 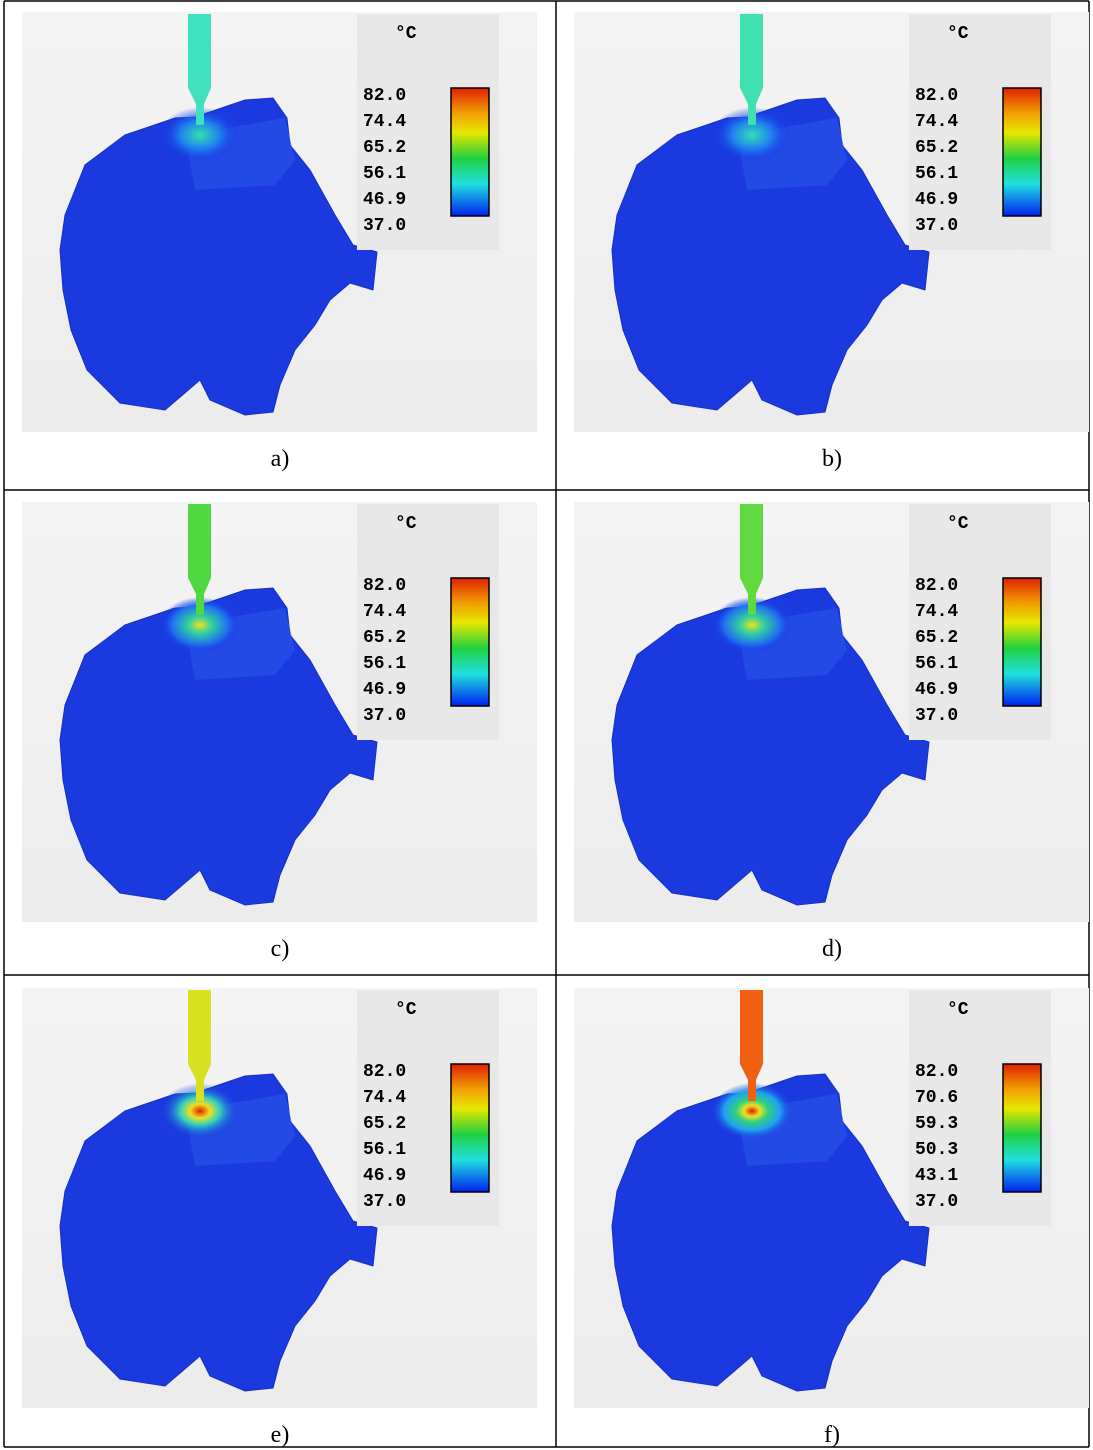 What do you see at coordinates (936, 1176) in the screenshot?
I see `scale-label: 43.1` at bounding box center [936, 1176].